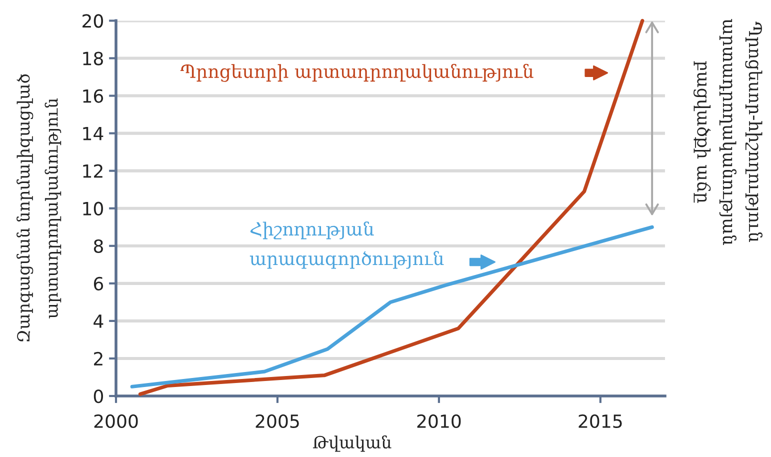 This screenshot has width=771, height=457. What do you see at coordinates (98, 246) in the screenshot?
I see `y-tick-label: 8` at bounding box center [98, 246].